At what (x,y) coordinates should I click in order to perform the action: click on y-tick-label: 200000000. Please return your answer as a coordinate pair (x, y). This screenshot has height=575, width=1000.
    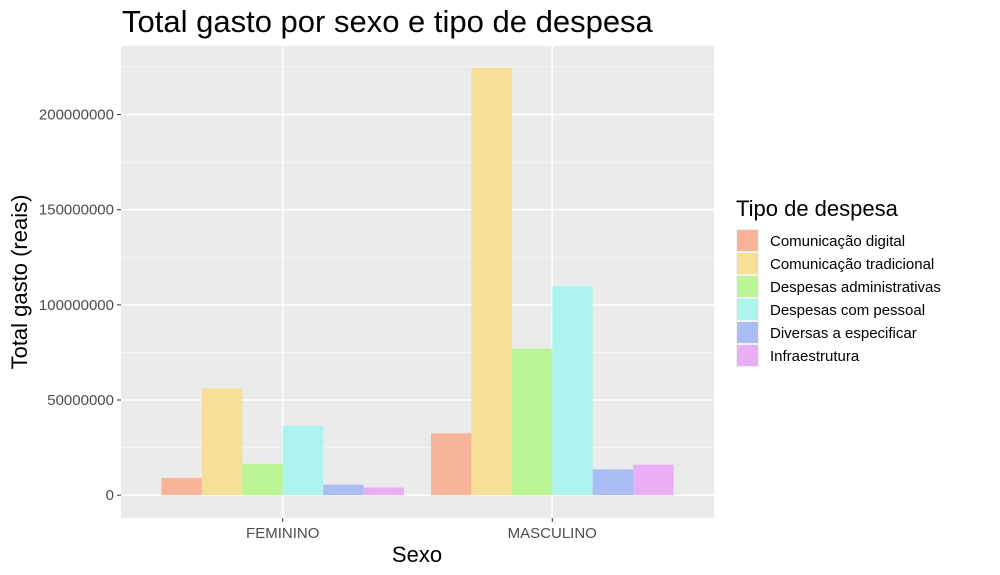
    Looking at the image, I should click on (76, 115).